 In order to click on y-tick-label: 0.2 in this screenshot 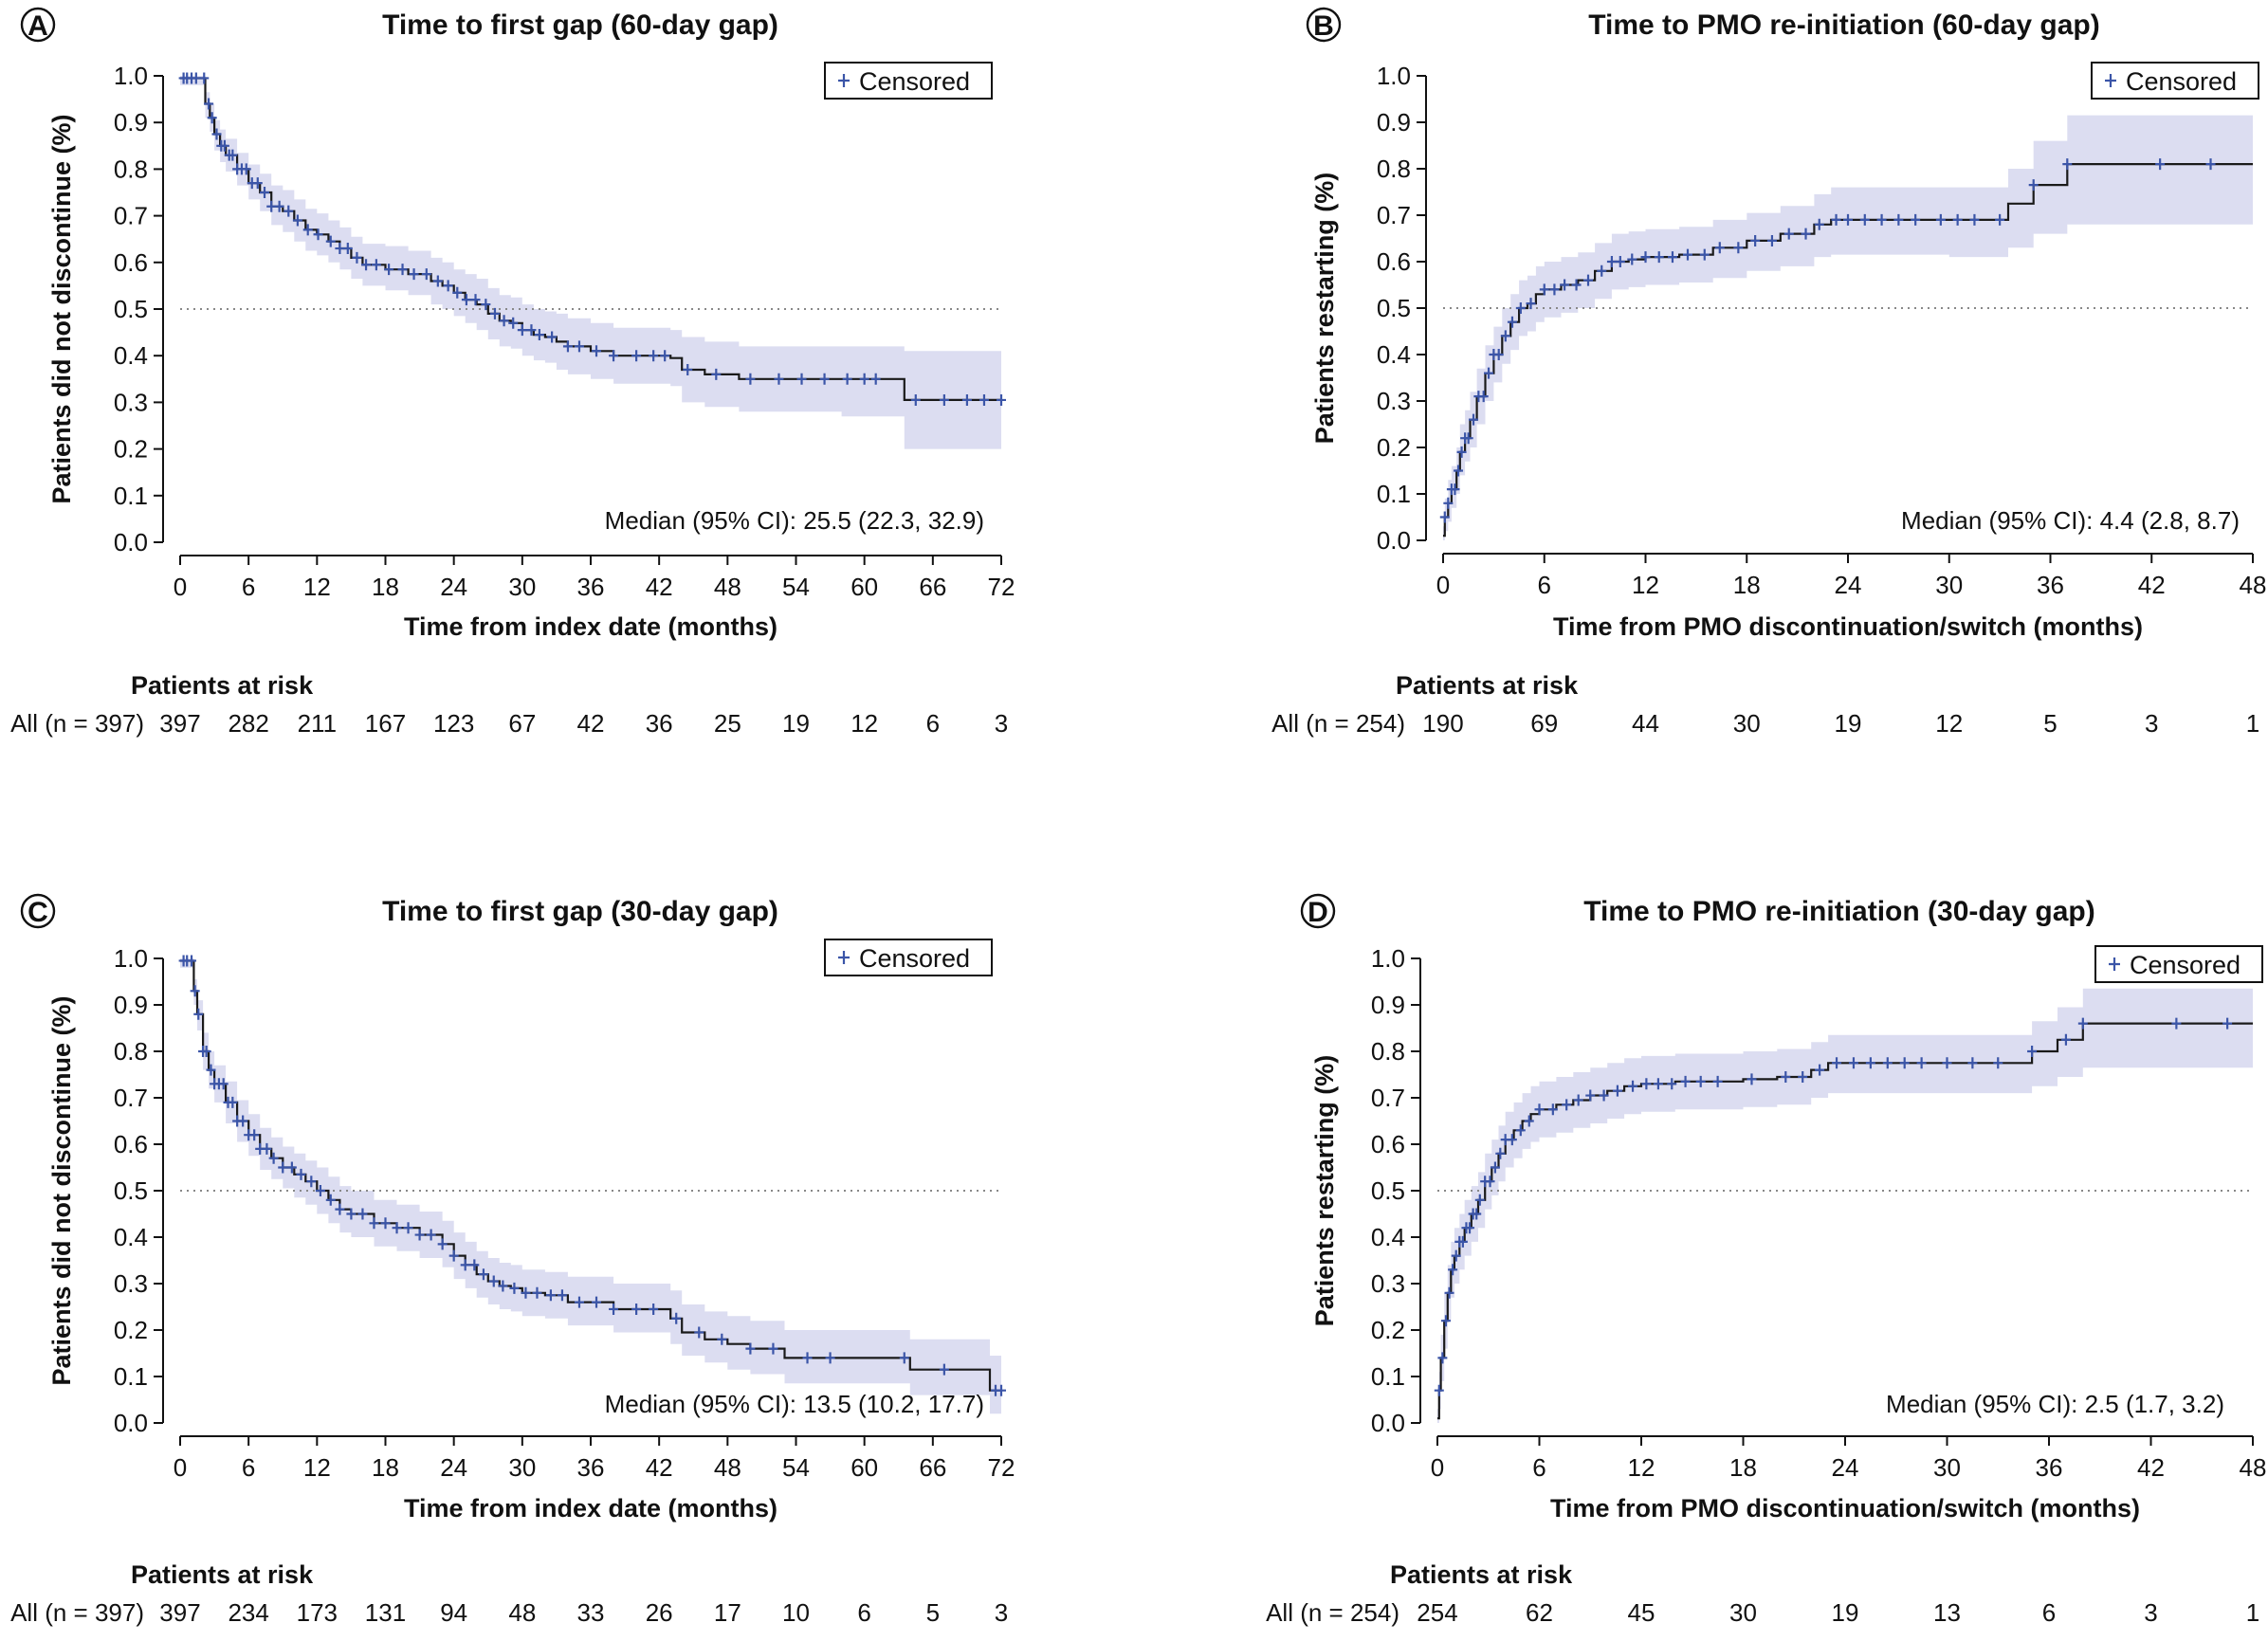, I will do `click(1394, 447)`.